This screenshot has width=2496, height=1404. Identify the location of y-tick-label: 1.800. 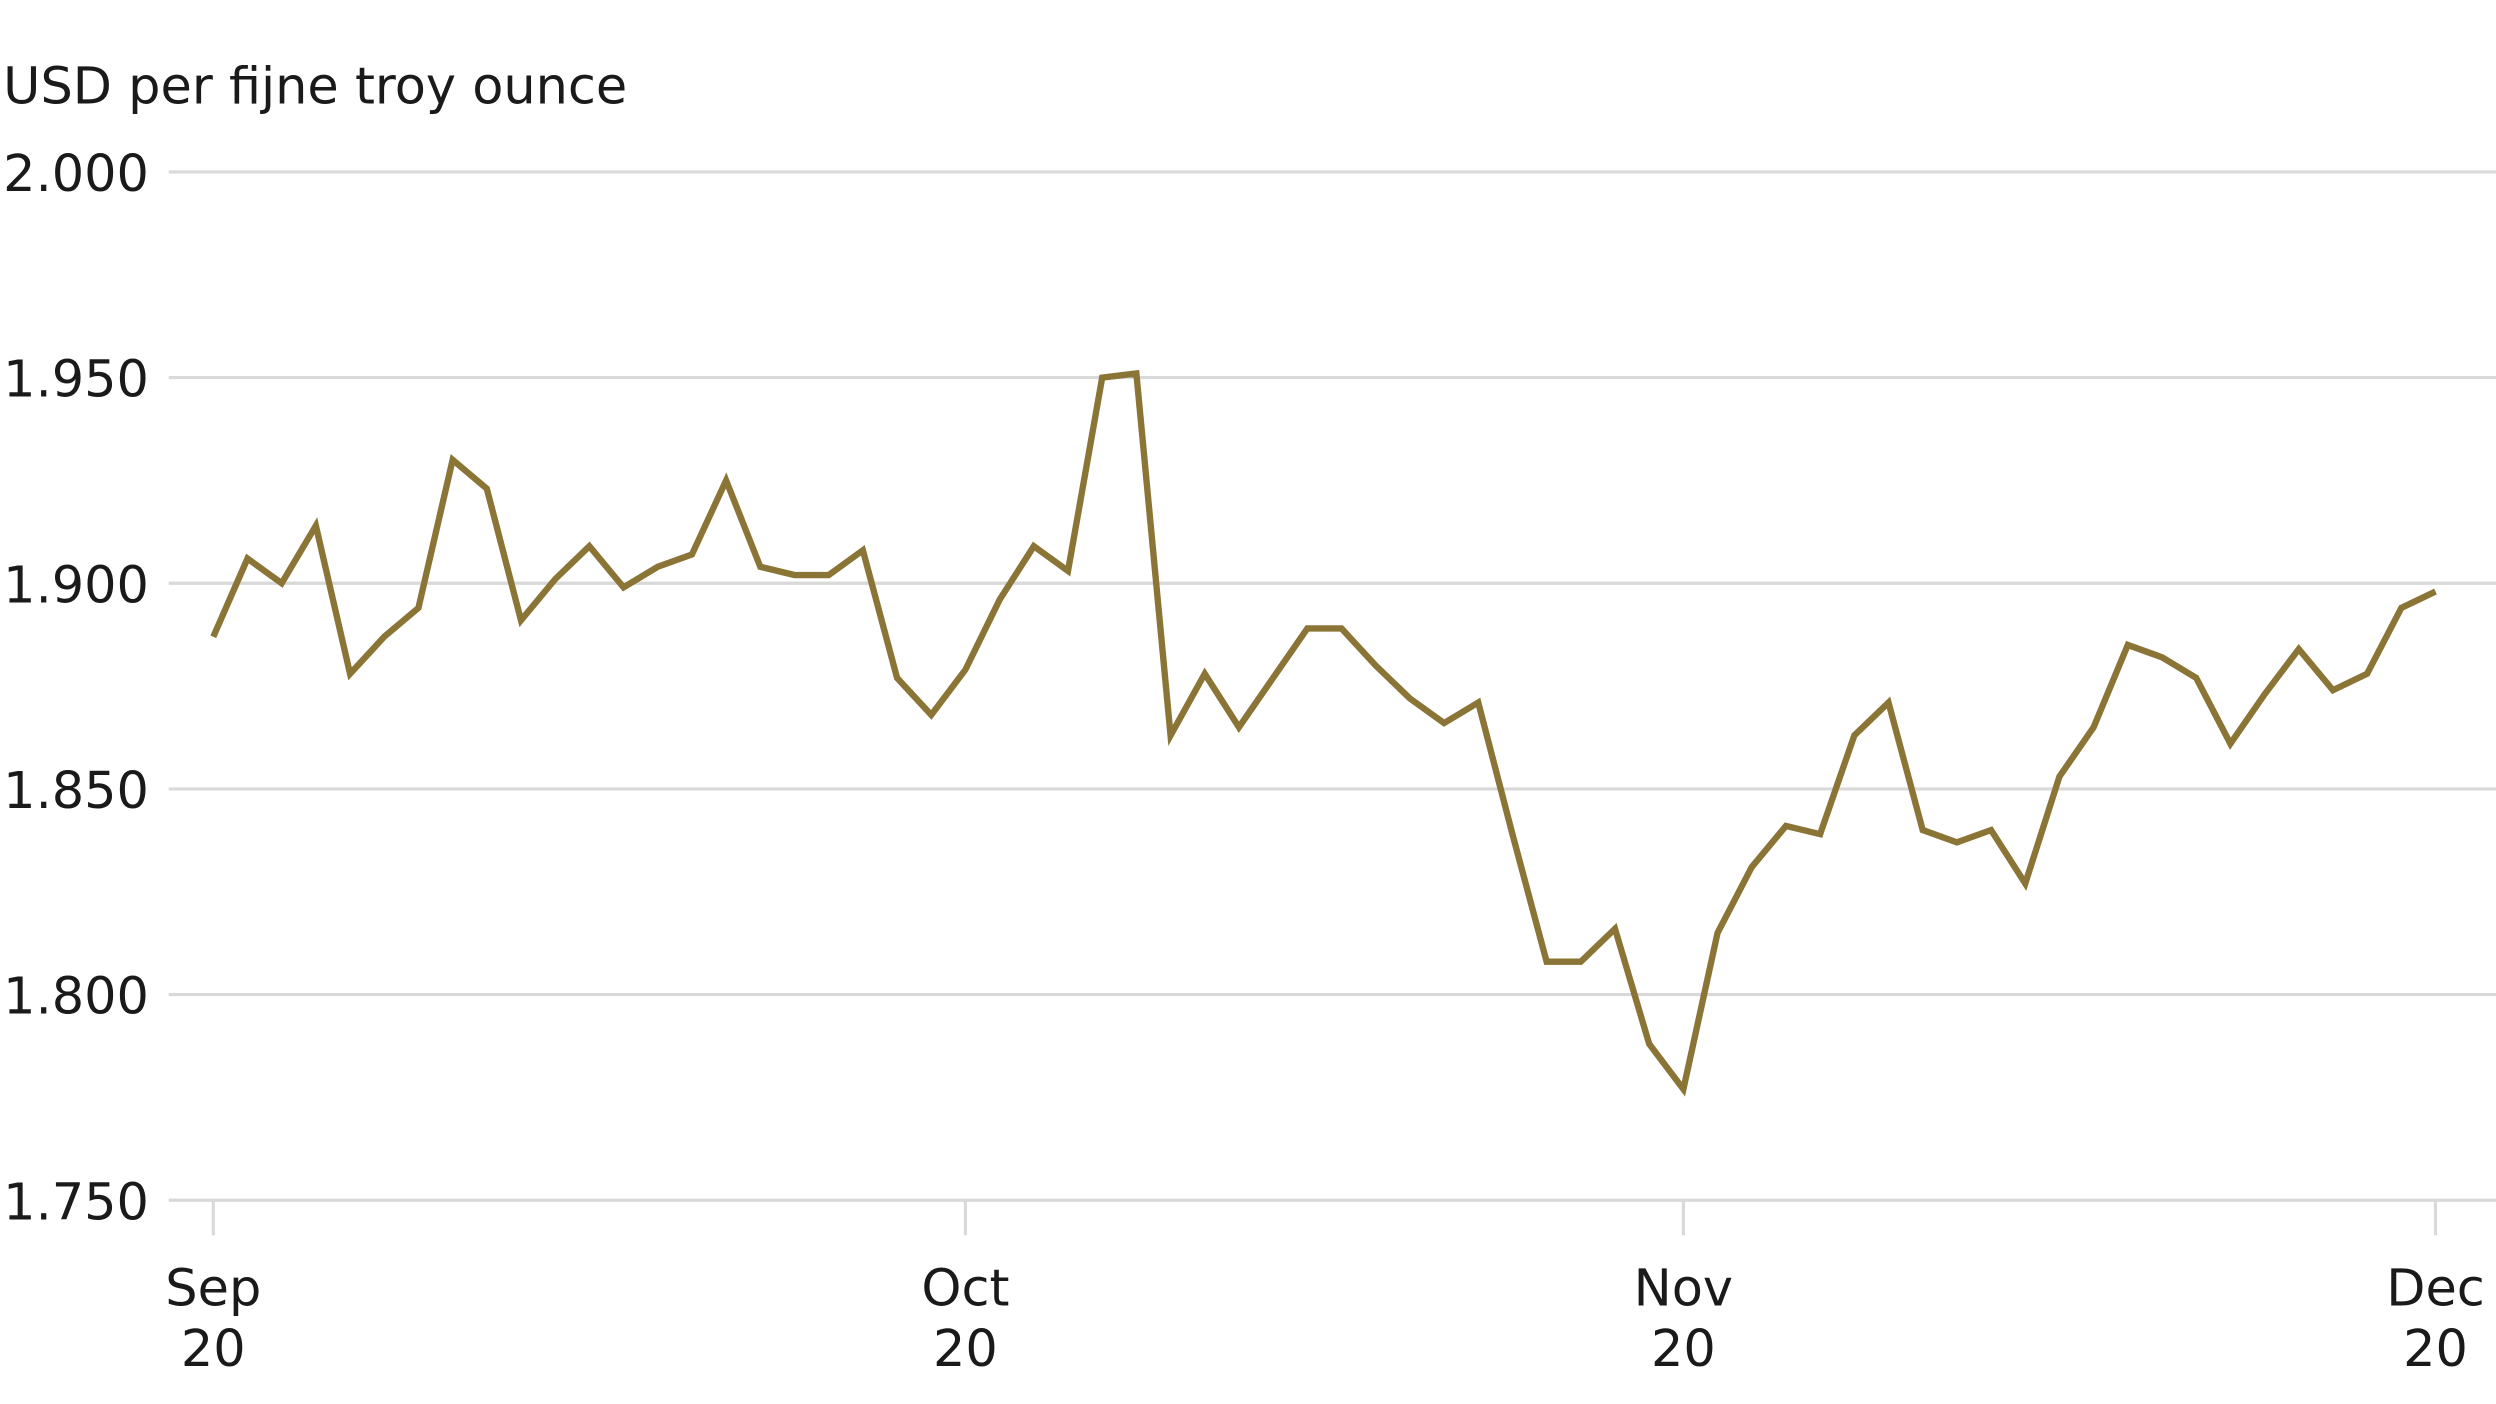
(76, 997).